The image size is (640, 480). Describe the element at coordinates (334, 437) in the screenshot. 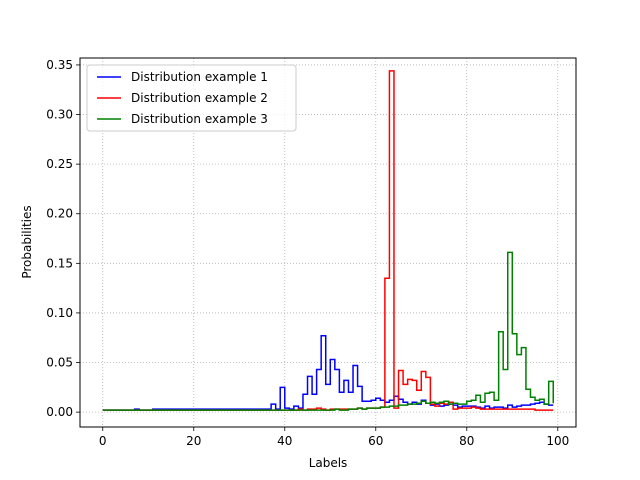

I see `x-axis: 0 20 40 60 80 100` at that location.